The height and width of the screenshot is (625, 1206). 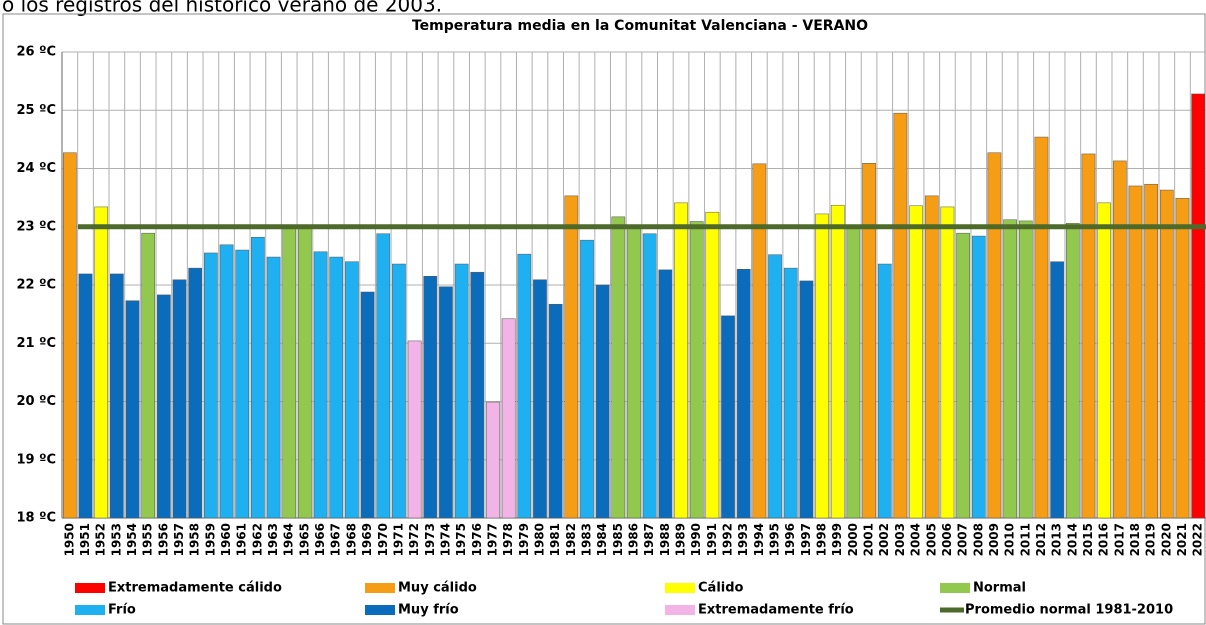 I want to click on legend-label: Extremadamente cálido, so click(x=195, y=588).